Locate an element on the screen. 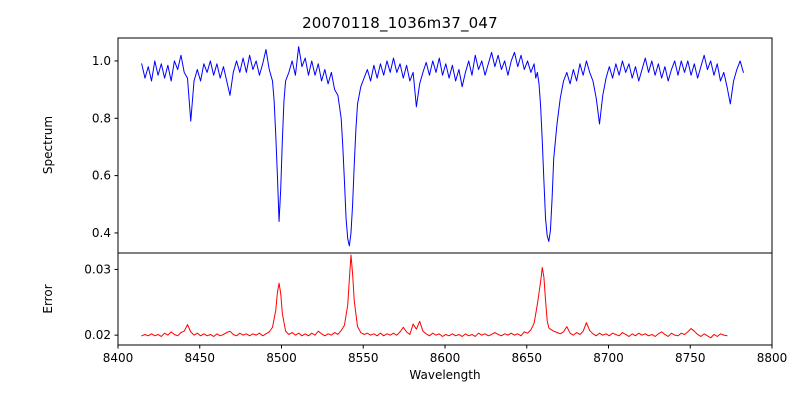 The width and height of the screenshot is (800, 400). x-axis-ticks: 8400 8450 8500 8550 8600 8650 8700 8750 8800 is located at coordinates (445, 355).